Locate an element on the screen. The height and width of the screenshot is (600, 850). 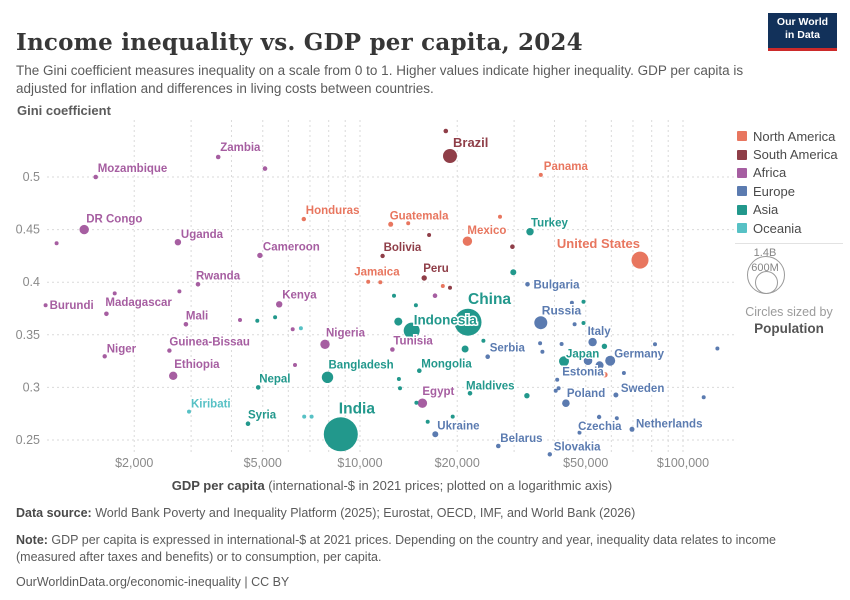
legend-item-asia: Asia is located at coordinates (787, 210).